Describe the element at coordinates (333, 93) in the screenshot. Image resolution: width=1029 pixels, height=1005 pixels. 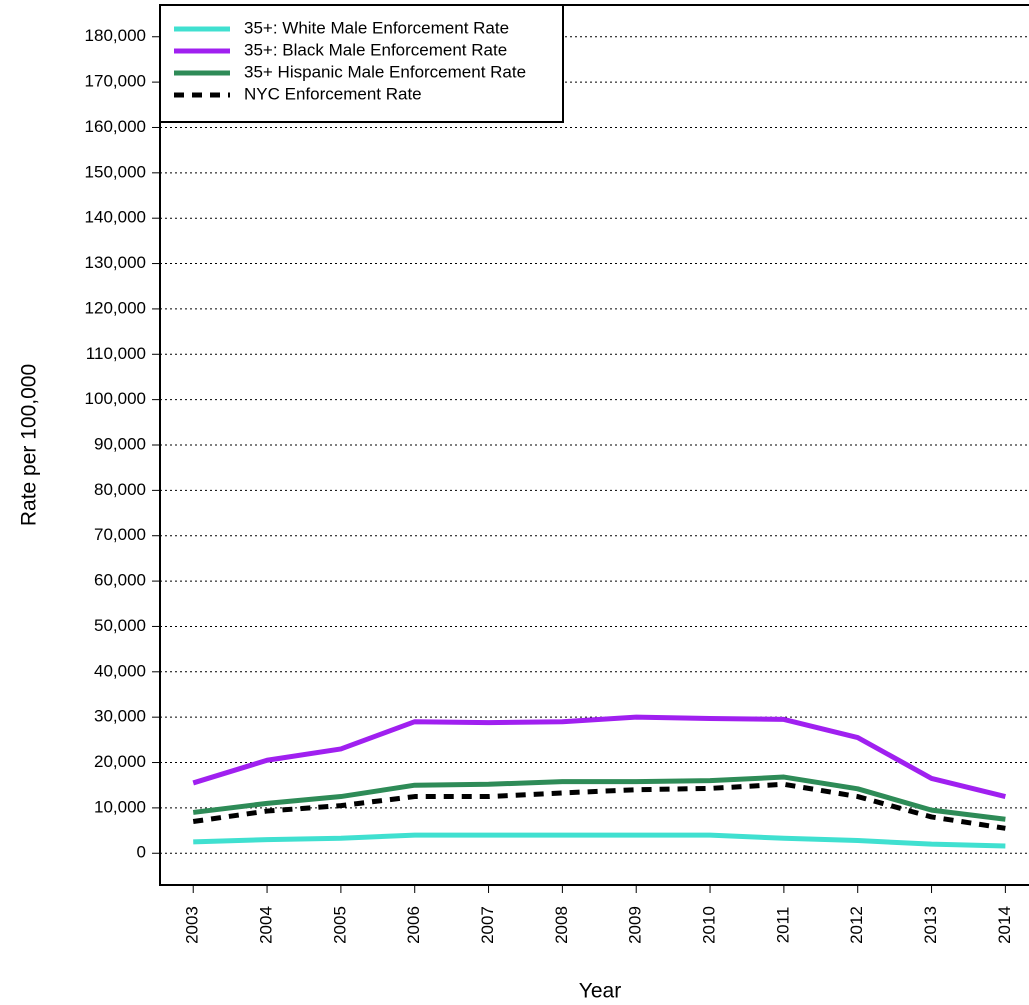
I see `legend-label: NYC Enforcement Rate` at that location.